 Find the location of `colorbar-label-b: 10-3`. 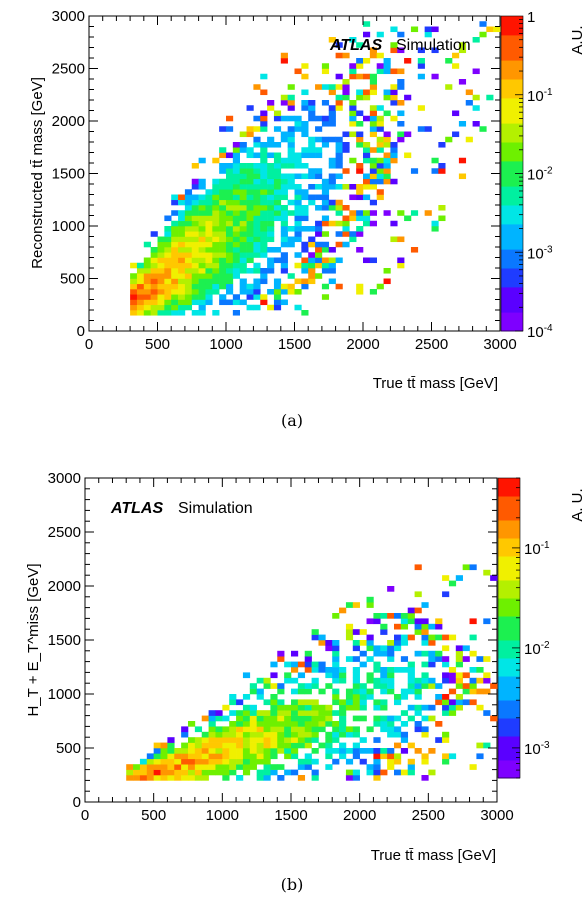

colorbar-label-b: 10-3 is located at coordinates (537, 749).